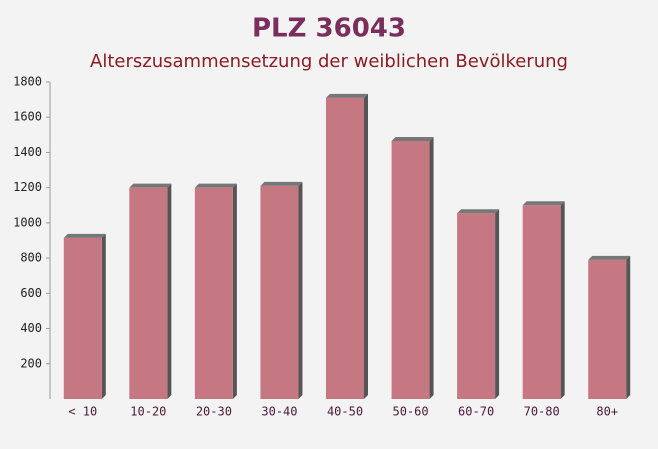 The image size is (658, 449). Describe the element at coordinates (214, 412) in the screenshot. I see `x-tick-label: 20-30` at that location.